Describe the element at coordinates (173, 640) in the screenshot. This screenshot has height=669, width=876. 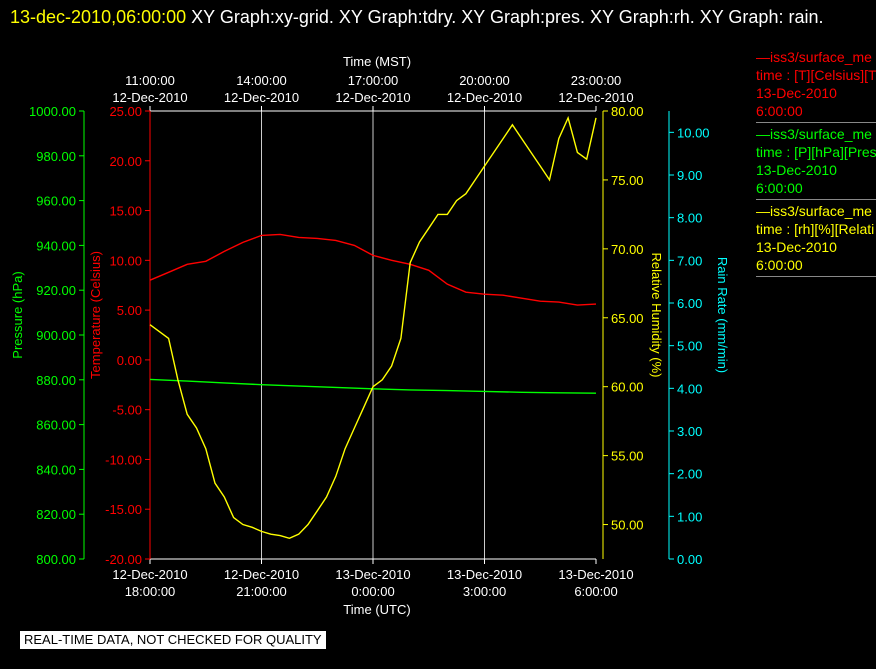
I see `quality-warning-banner: REAL-TIME DATA, NOT CHECKED FOR QUALITY` at that location.